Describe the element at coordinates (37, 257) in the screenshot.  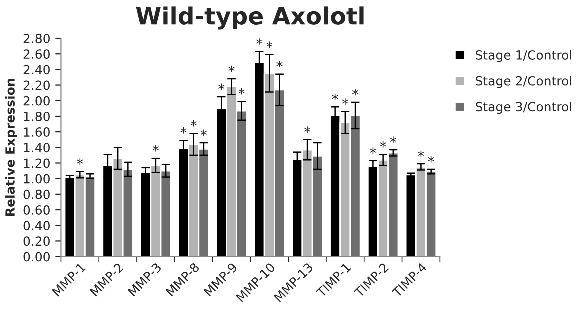
I see `y-tick-label: 0.00` at that location.